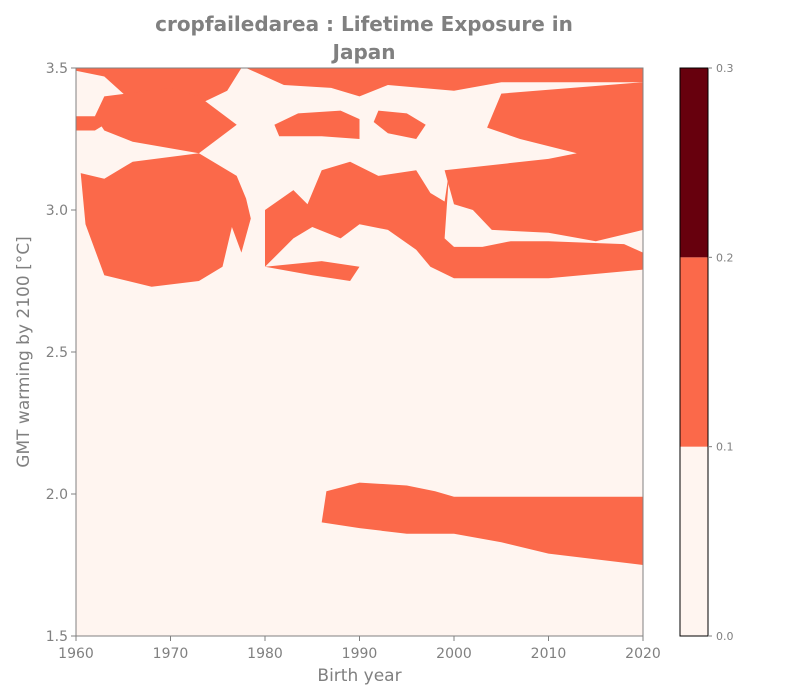 The image size is (800, 700). I want to click on x-axis-label: Birth year, so click(359, 676).